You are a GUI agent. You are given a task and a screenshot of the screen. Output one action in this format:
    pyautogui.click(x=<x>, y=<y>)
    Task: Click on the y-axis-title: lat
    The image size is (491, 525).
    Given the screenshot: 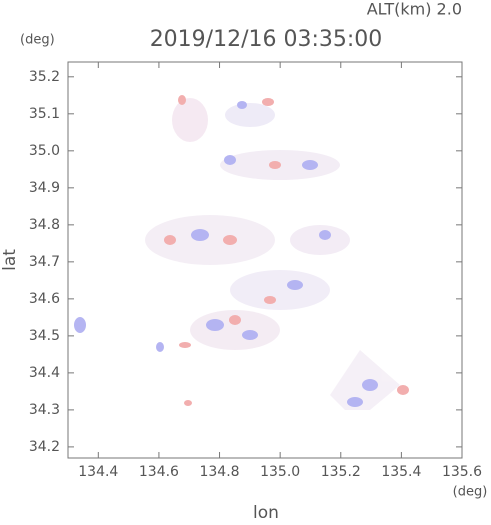 What is the action you would take?
    pyautogui.click(x=10, y=260)
    